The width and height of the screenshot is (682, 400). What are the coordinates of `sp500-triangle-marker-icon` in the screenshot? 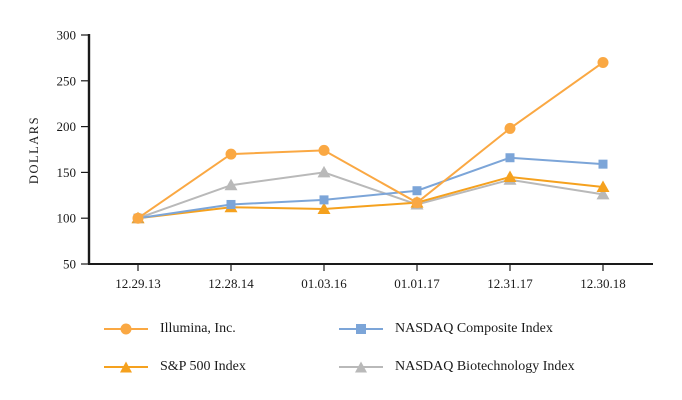 It's located at (126, 367).